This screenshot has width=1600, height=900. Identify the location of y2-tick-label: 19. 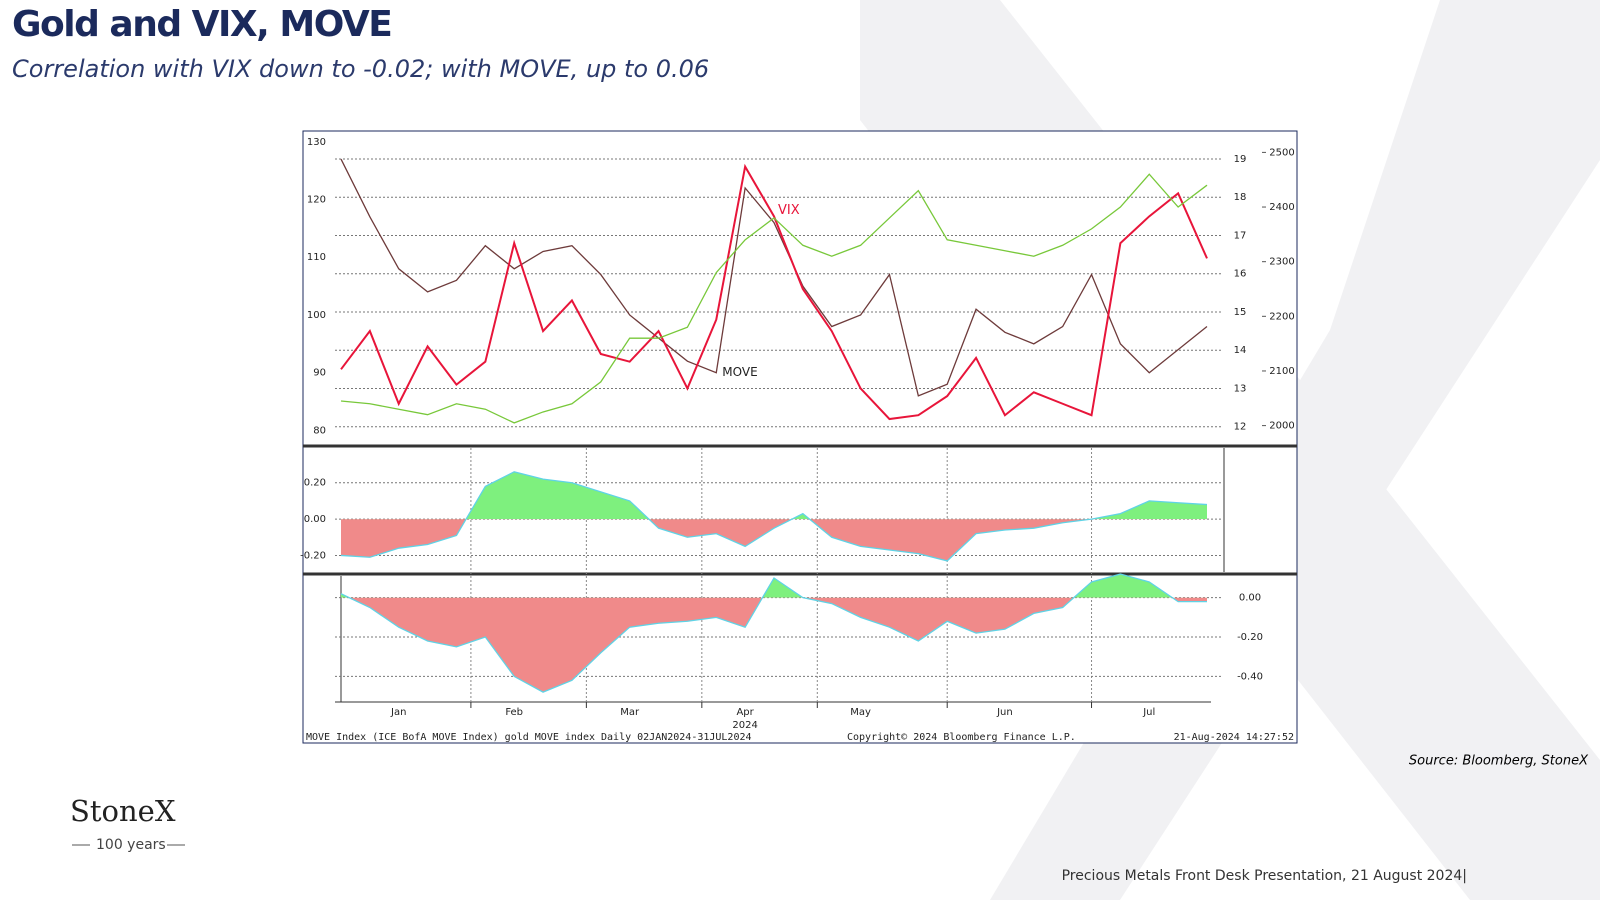
(1240, 159).